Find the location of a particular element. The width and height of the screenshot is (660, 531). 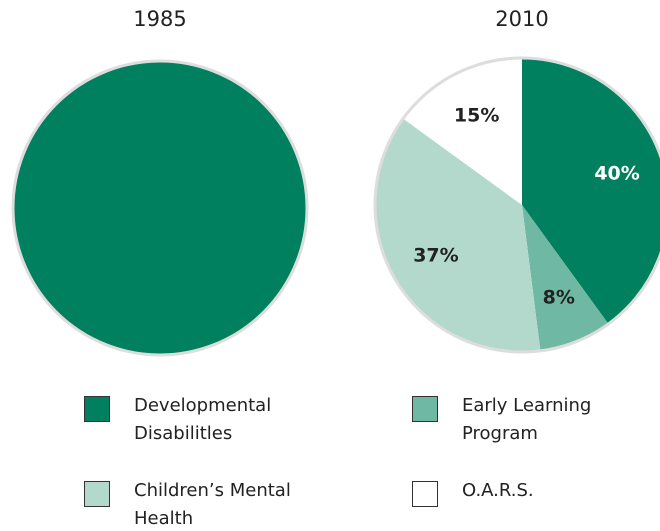

legend-item: Developmental Disabilitles is located at coordinates (199, 420).